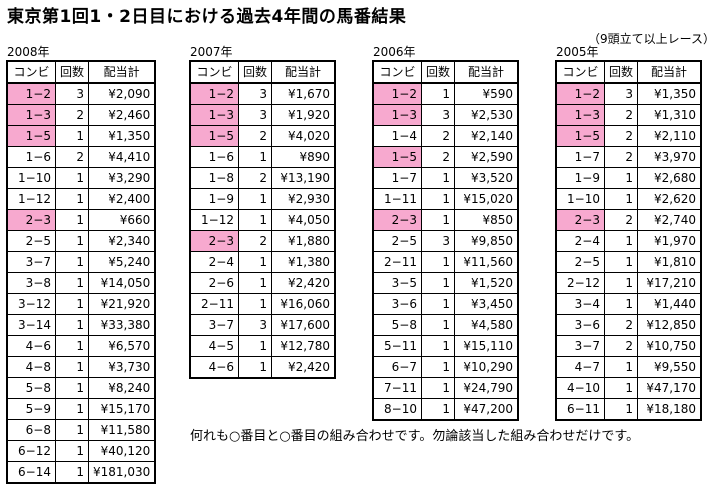 The width and height of the screenshot is (725, 484). I want to click on payout-cell: ¥9,550, so click(669, 367).